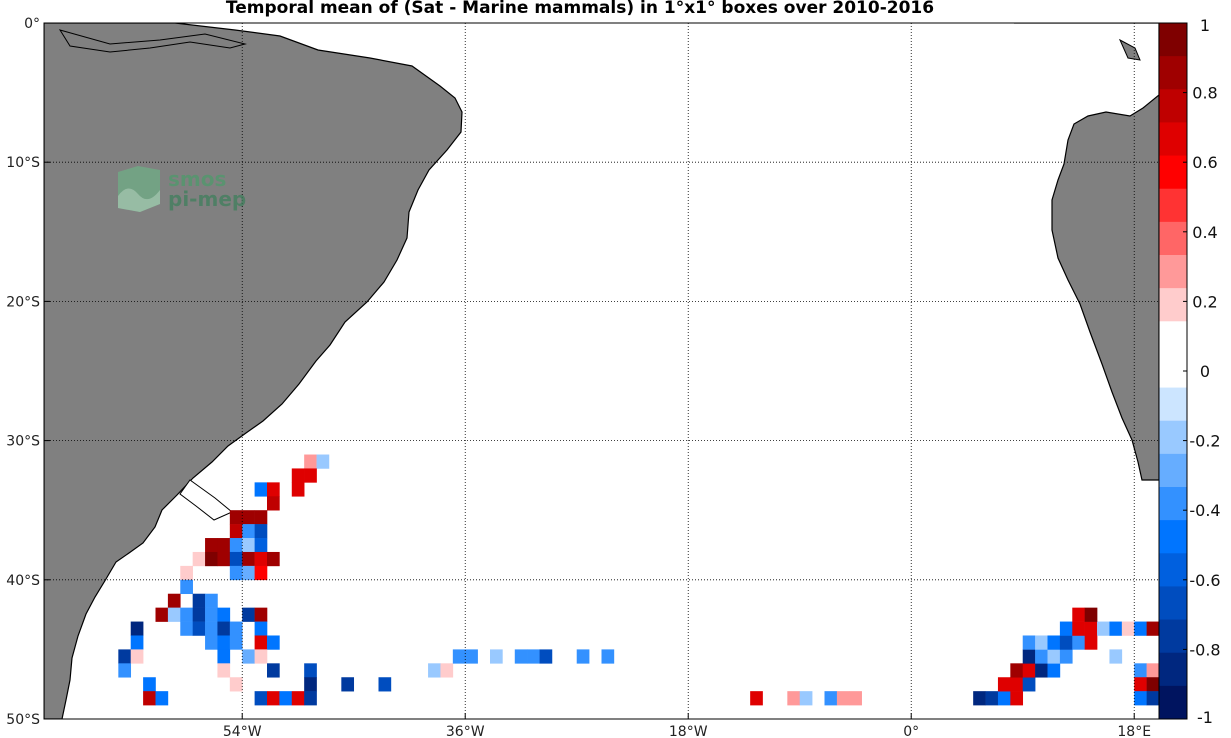  I want to click on y-tick-label: 20°S, so click(23, 302).